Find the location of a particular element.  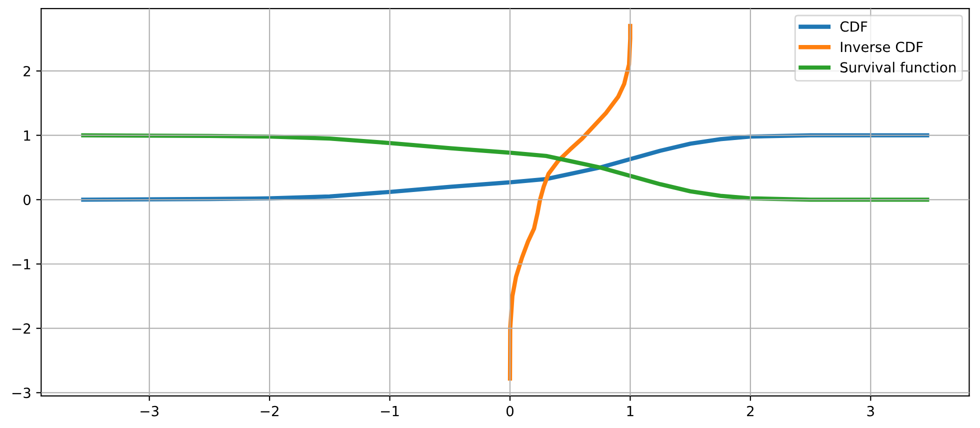

y-tick-label: −1 is located at coordinates (21, 264).